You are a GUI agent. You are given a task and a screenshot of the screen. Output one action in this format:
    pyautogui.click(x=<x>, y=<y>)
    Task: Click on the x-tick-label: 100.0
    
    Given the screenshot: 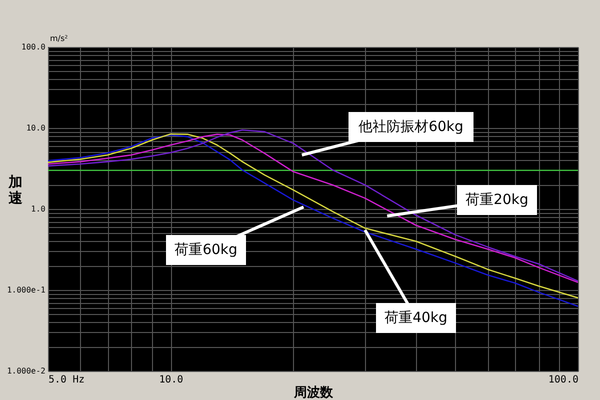 What is the action you would take?
    pyautogui.click(x=563, y=380)
    